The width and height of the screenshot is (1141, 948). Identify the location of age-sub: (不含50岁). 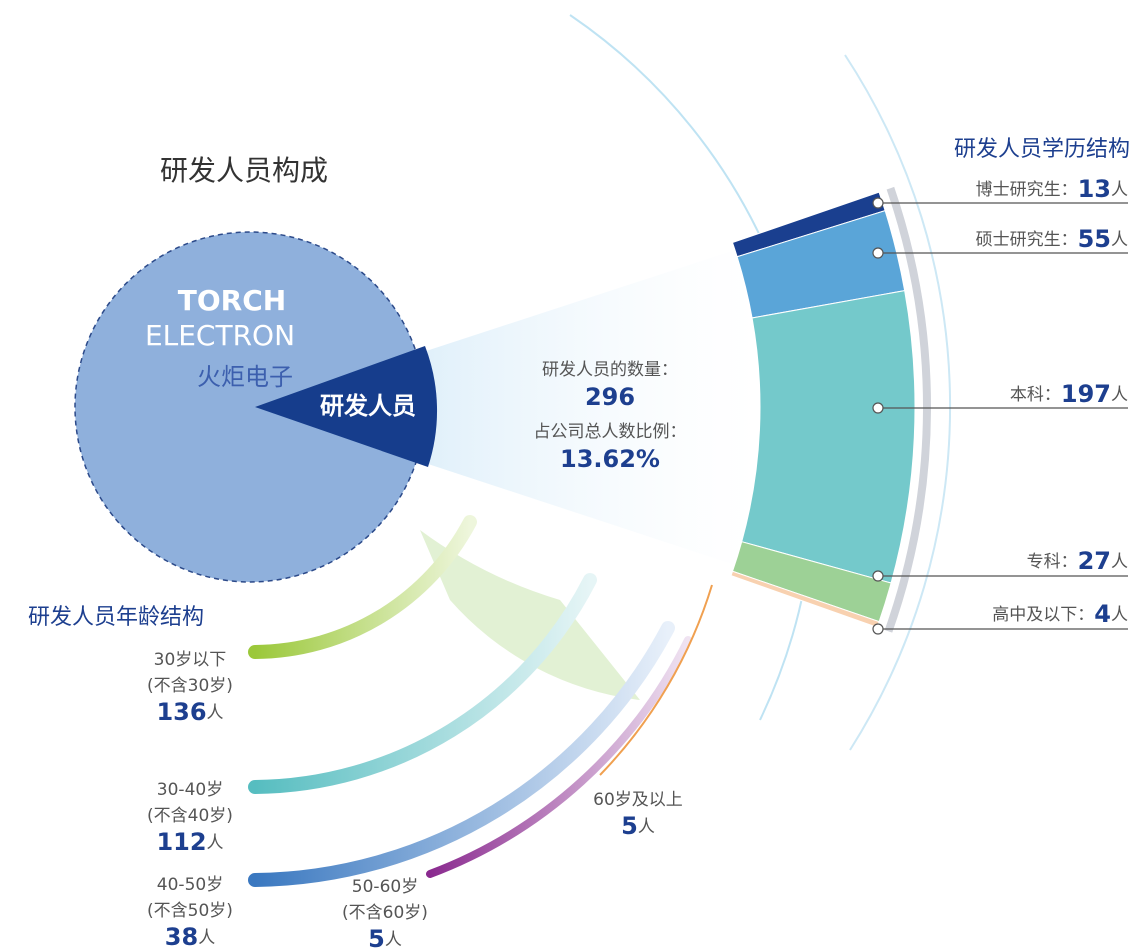
(190, 911).